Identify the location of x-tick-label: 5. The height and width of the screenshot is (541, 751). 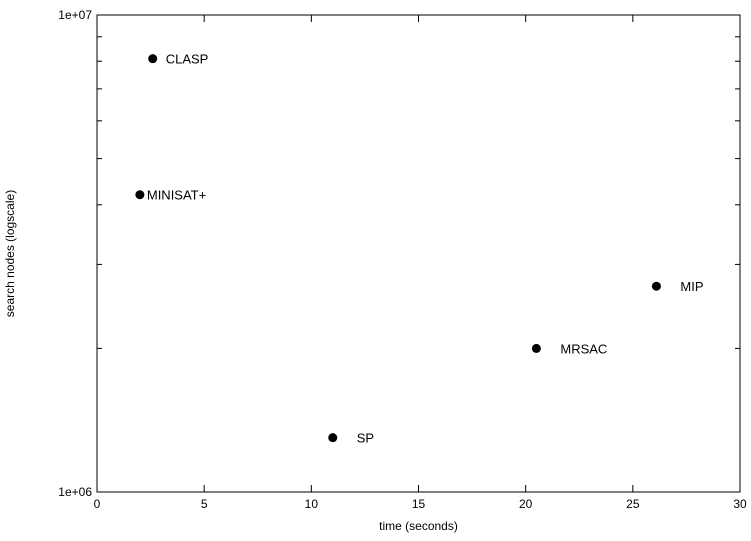
(204, 504).